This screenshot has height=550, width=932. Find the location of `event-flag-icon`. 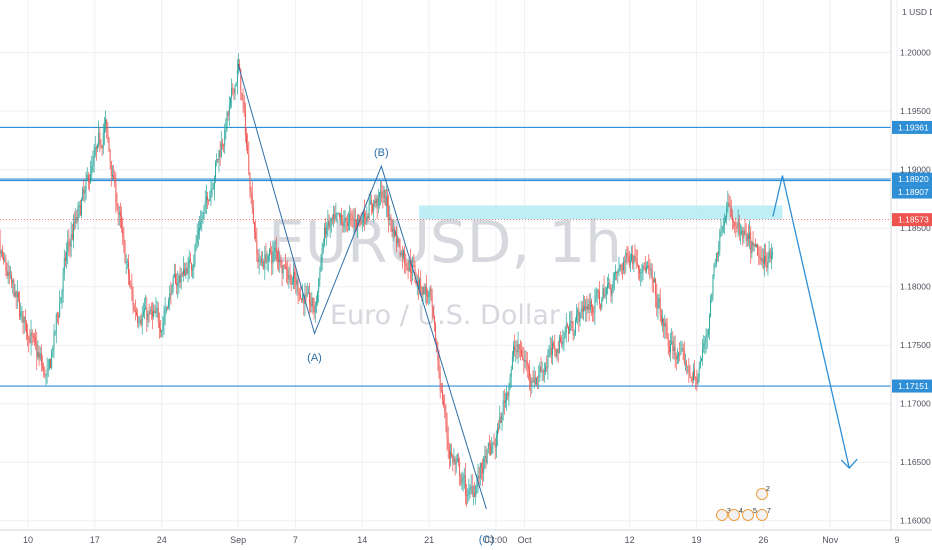

event-flag-icon is located at coordinates (748, 515).